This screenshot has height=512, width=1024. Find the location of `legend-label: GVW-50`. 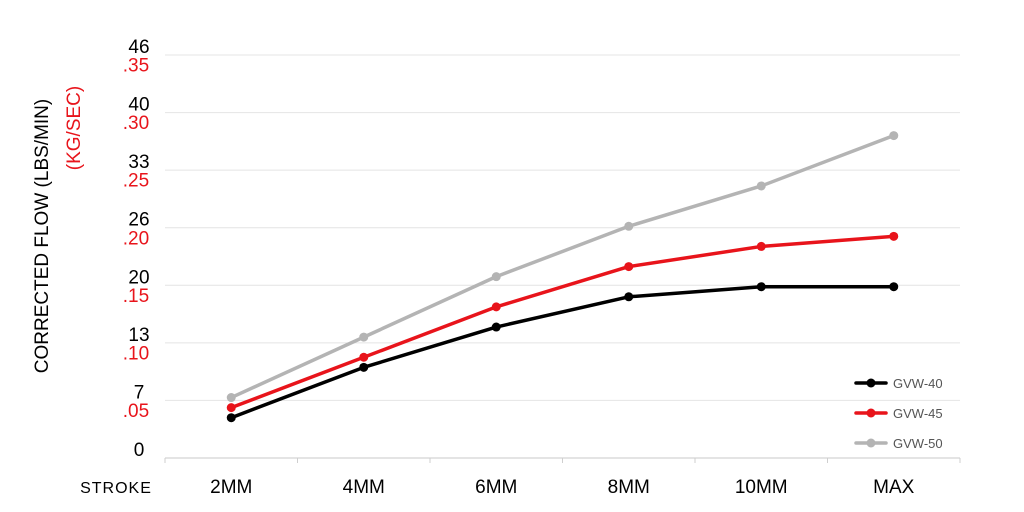

legend-label: GVW-50 is located at coordinates (918, 443).